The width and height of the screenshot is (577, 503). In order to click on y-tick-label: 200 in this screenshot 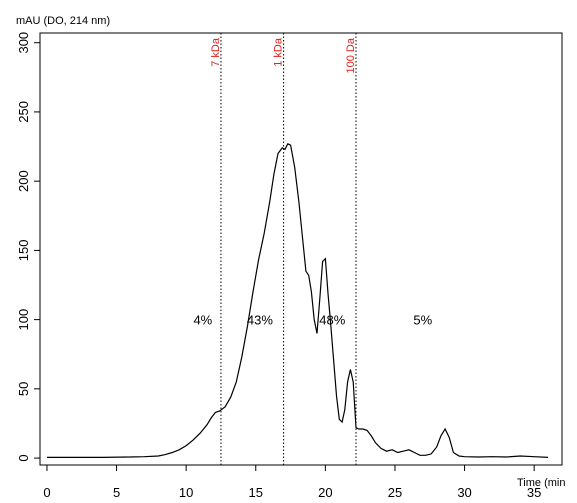, I will do `click(23, 181)`.